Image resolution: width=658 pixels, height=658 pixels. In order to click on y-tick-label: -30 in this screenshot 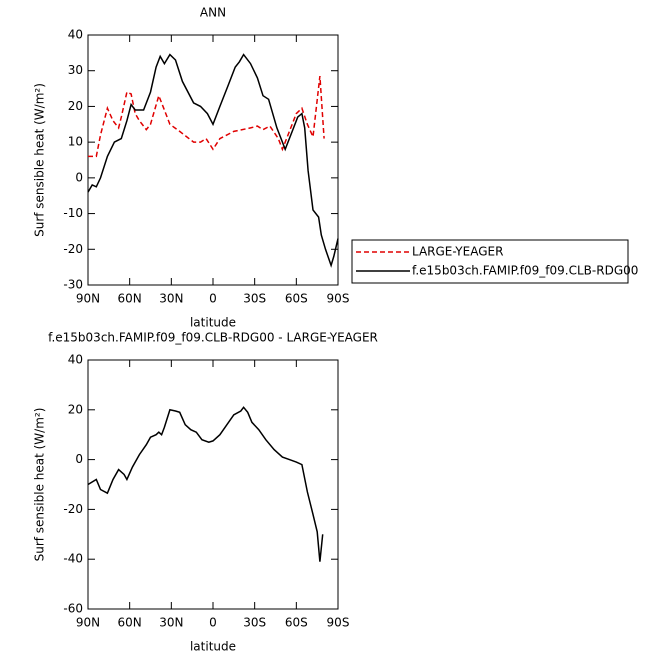, I will do `click(73, 285)`.